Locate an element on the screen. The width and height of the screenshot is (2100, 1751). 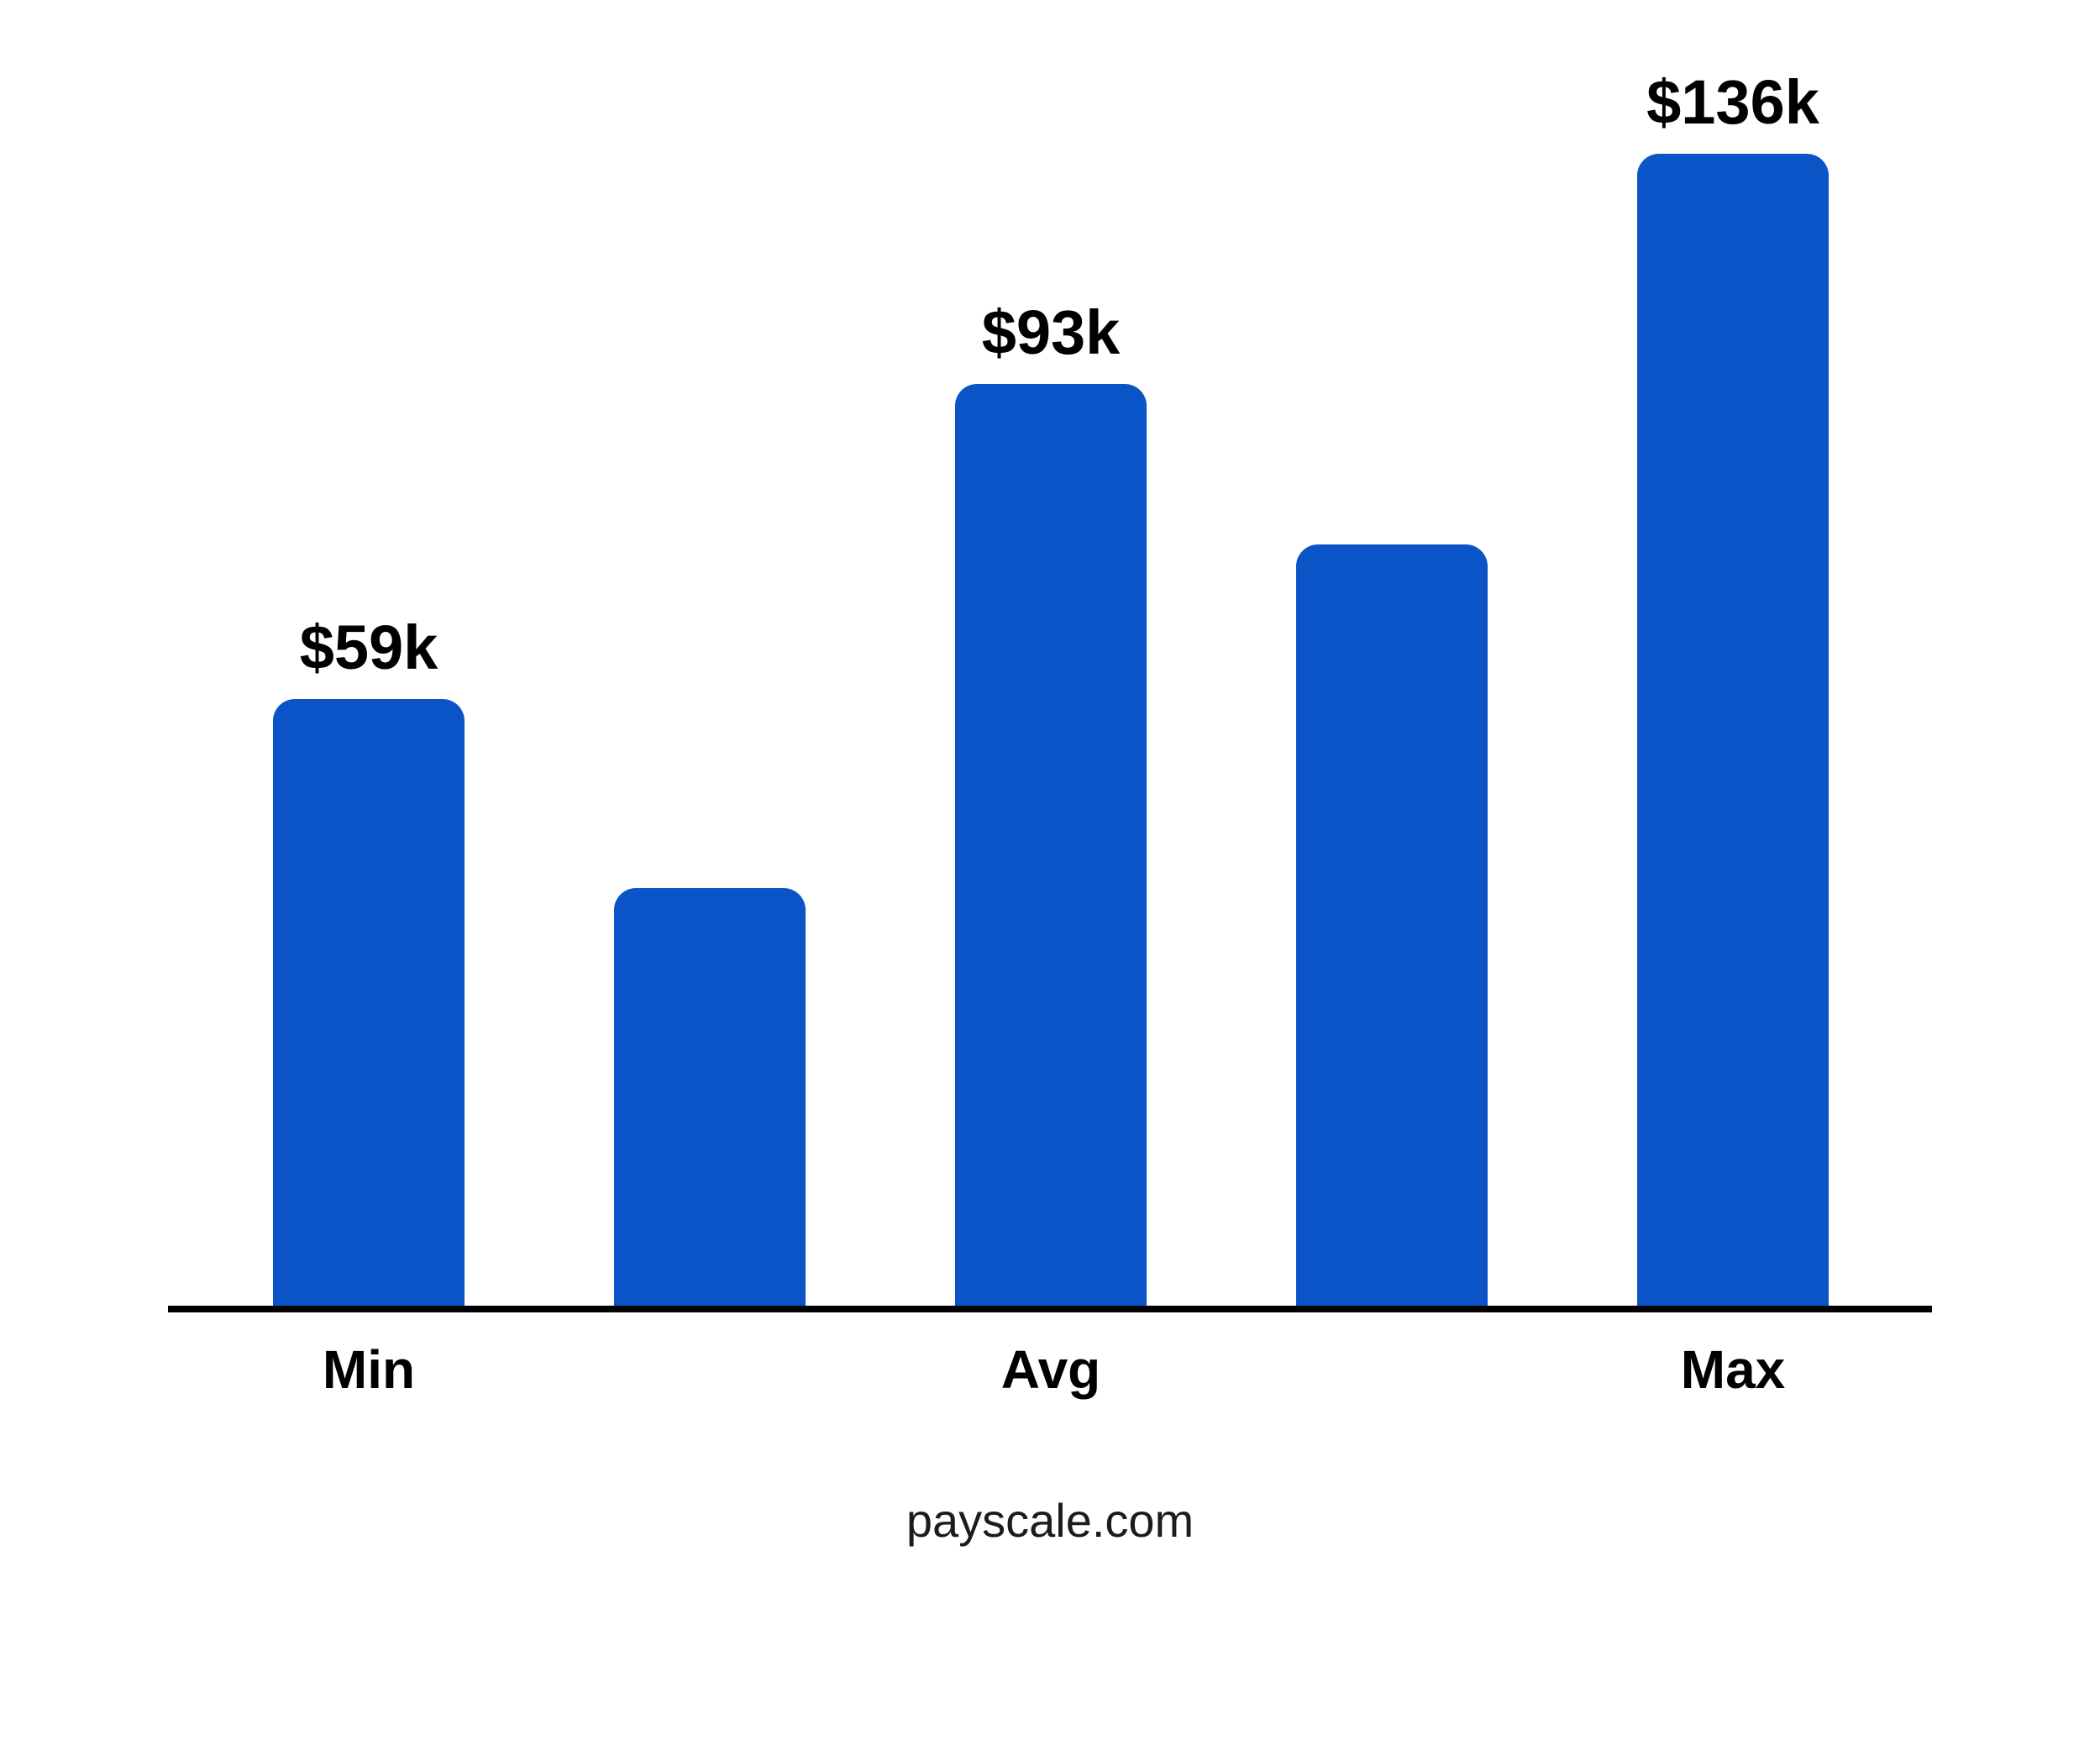
source-text: payscale.com is located at coordinates (1050, 1520).